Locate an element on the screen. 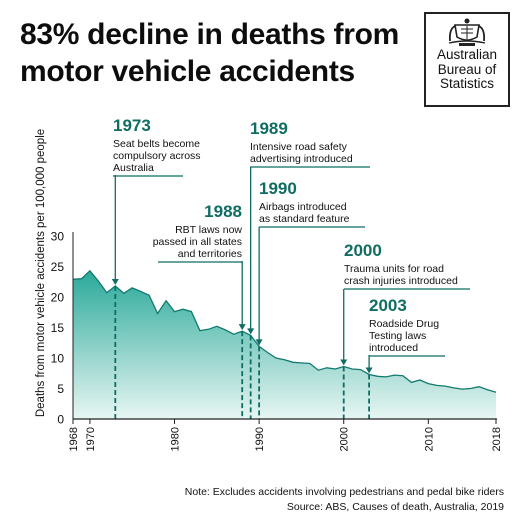 The height and width of the screenshot is (526, 526). x-tick-label: 1980 is located at coordinates (176, 439).